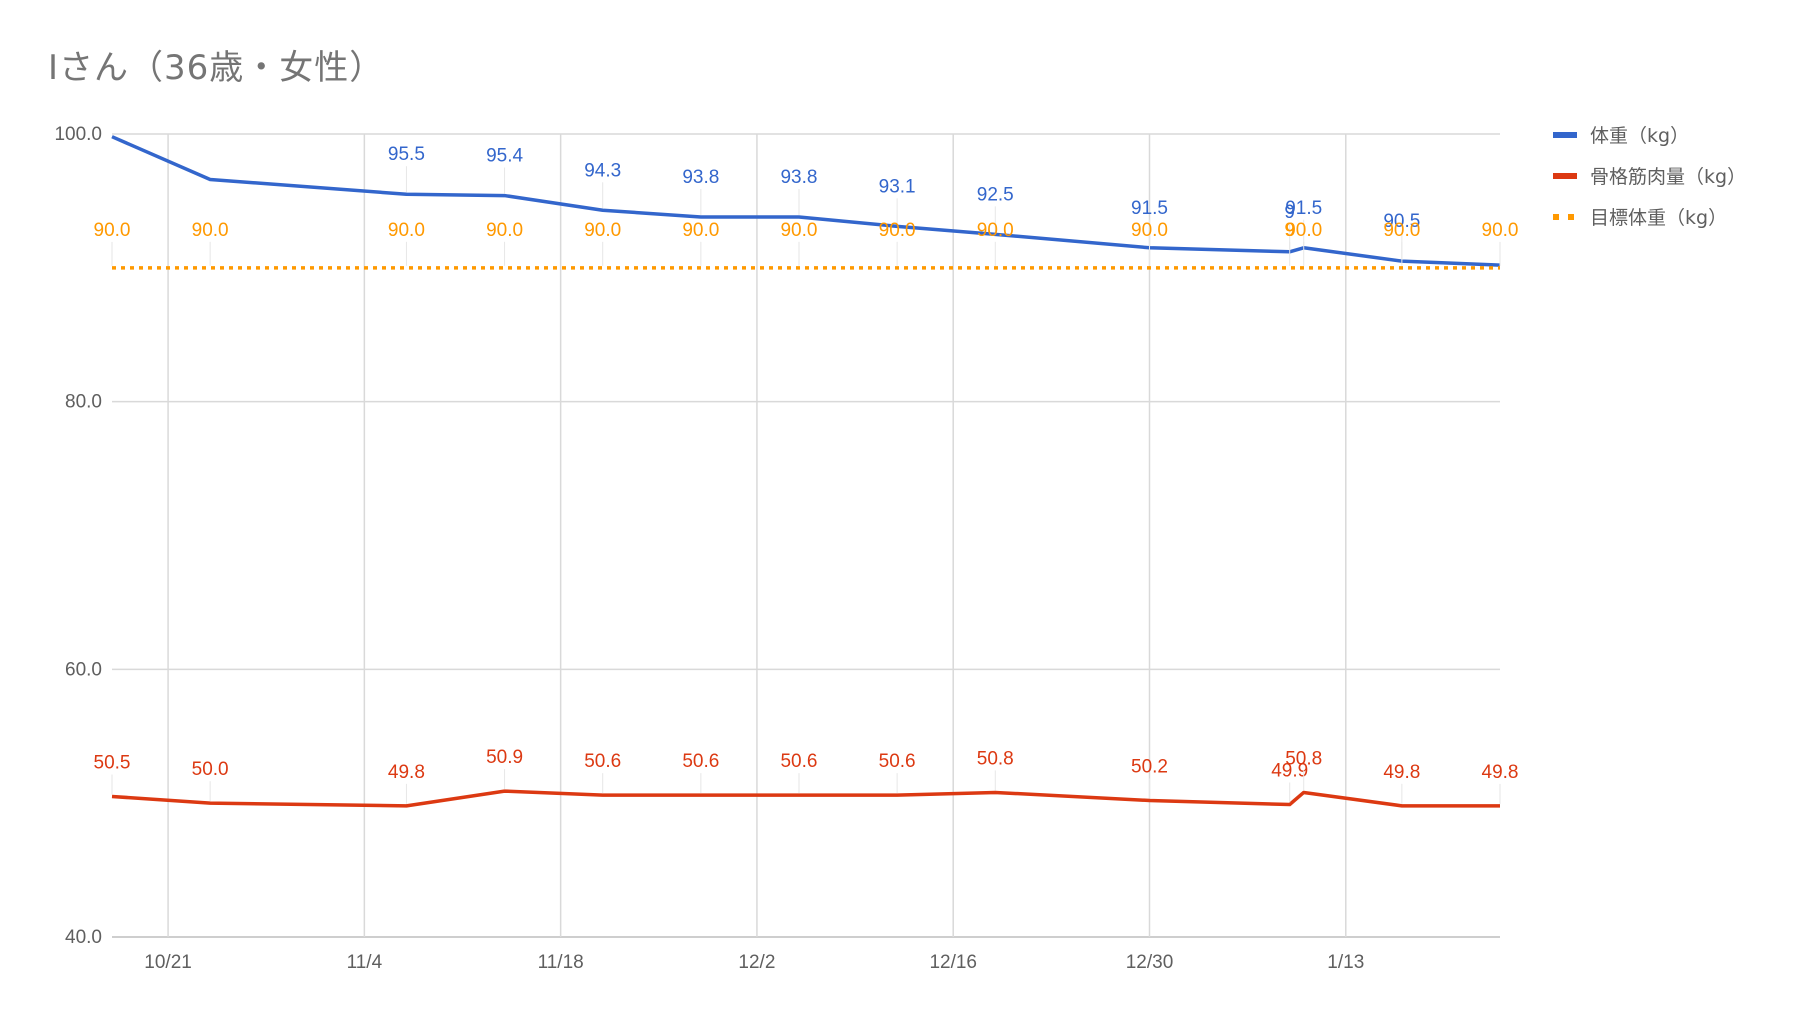 The width and height of the screenshot is (1802, 1016). Describe the element at coordinates (83, 402) in the screenshot. I see `y-tick-label: 80.0` at that location.